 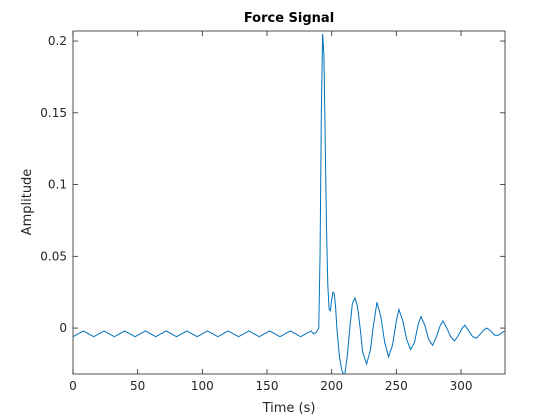 What do you see at coordinates (137, 386) in the screenshot?
I see `x-tick-label: 50` at bounding box center [137, 386].